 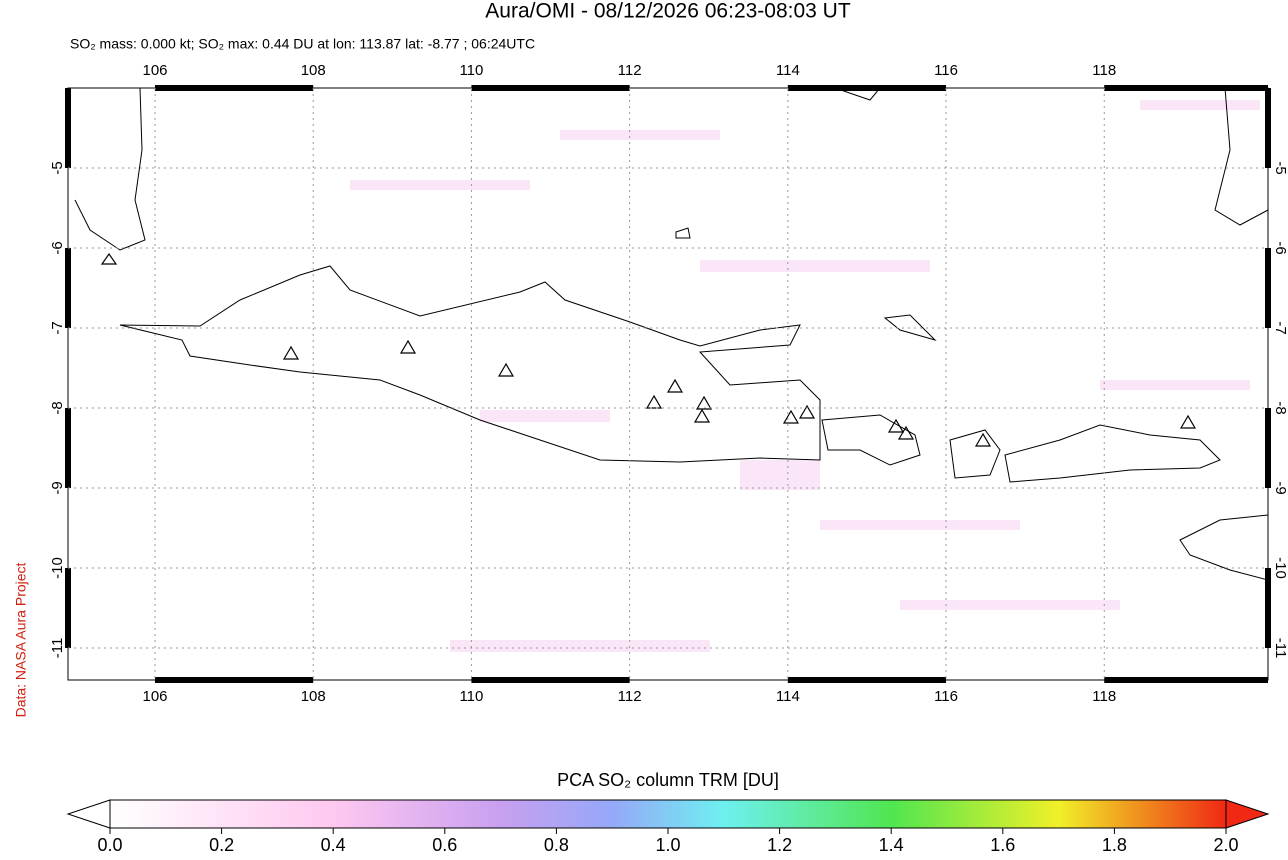 I want to click on credit: Data: NASA Aura Project, so click(x=21, y=639).